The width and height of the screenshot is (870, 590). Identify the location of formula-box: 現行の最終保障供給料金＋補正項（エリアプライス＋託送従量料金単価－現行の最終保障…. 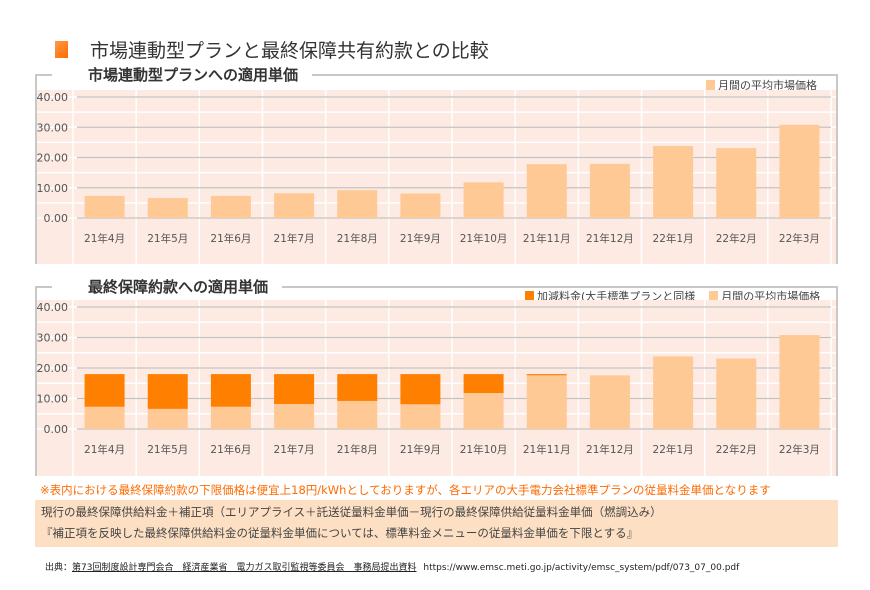
(436, 523).